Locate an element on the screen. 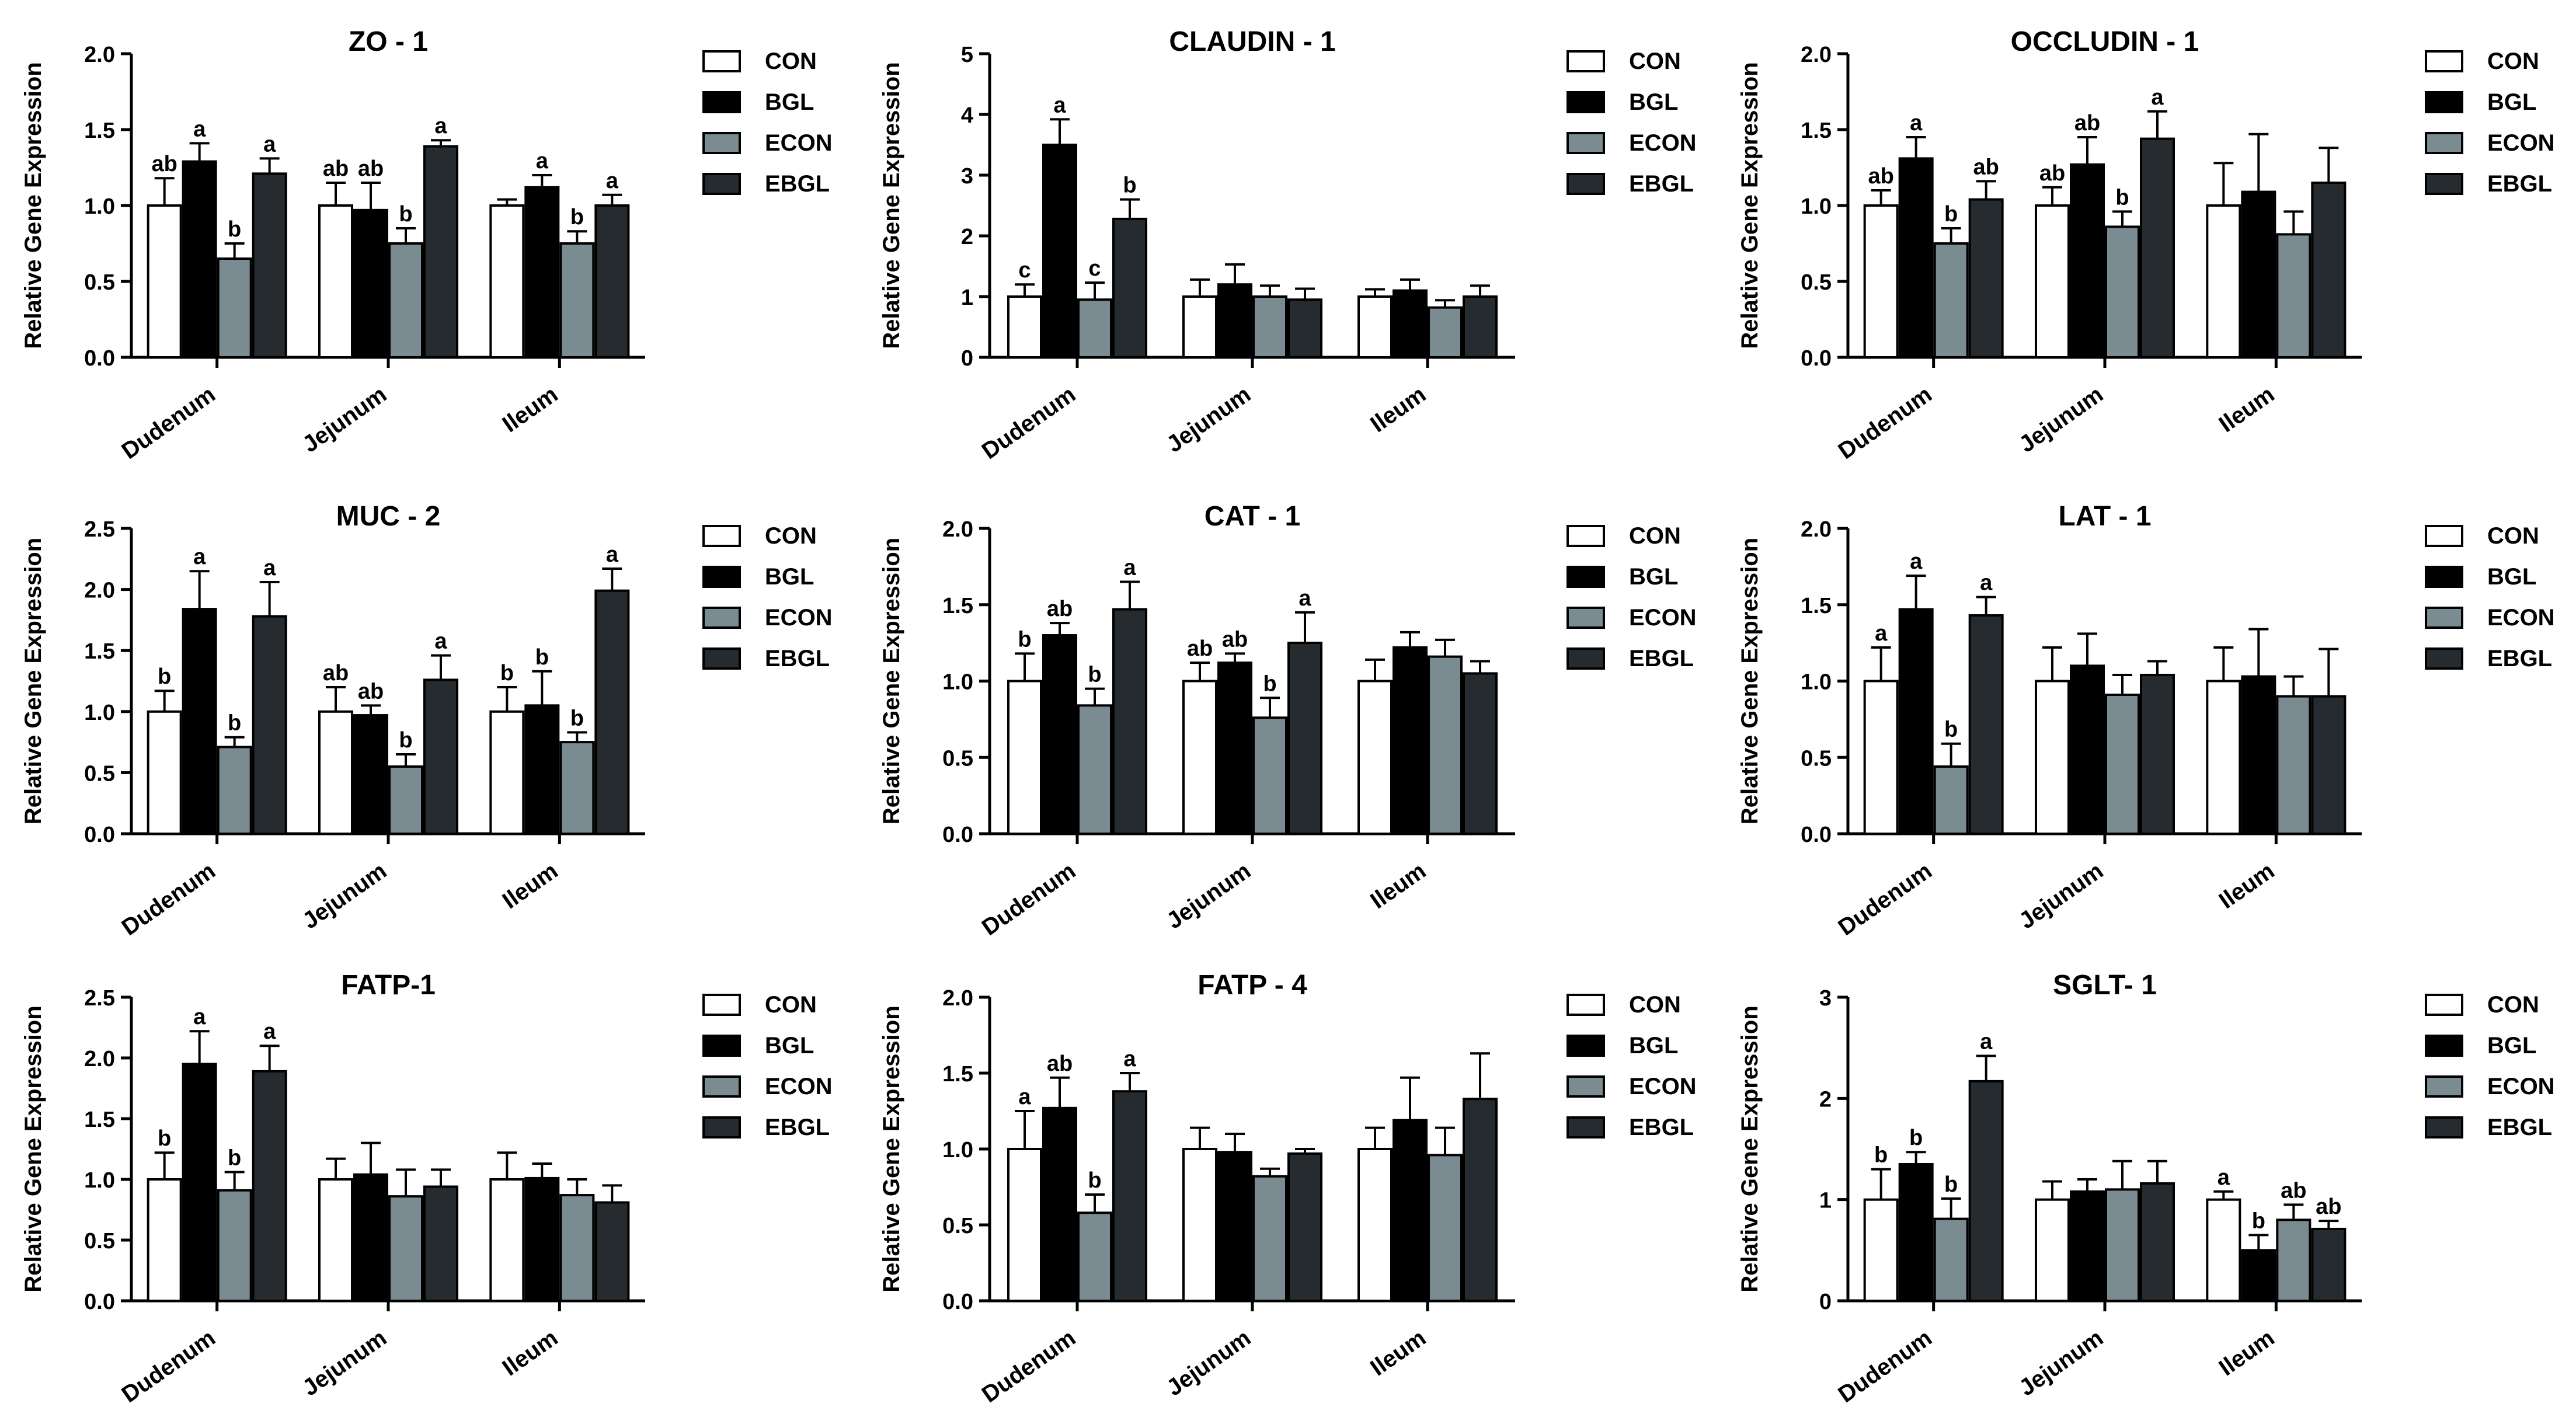  chart-title: FATP - 4 is located at coordinates (1252, 985).